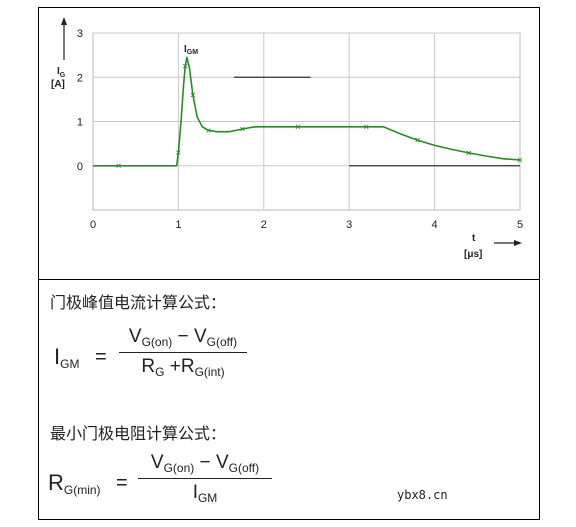  I want to click on x-tick-label-2: 2, so click(264, 225).